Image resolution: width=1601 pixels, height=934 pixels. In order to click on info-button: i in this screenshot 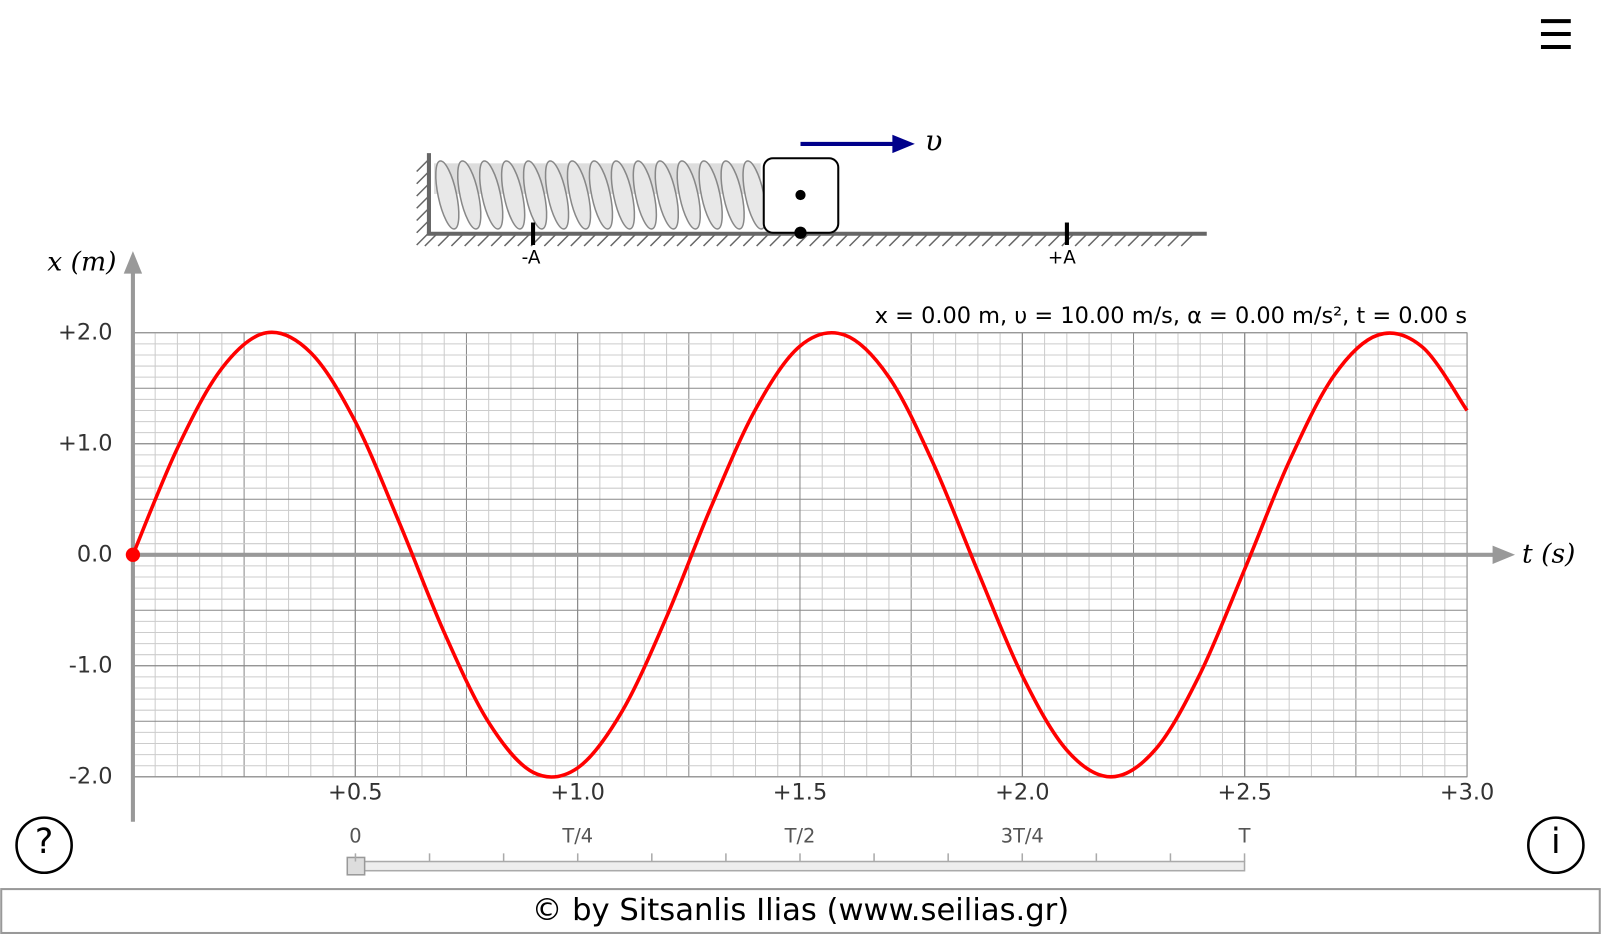, I will do `click(1556, 845)`.